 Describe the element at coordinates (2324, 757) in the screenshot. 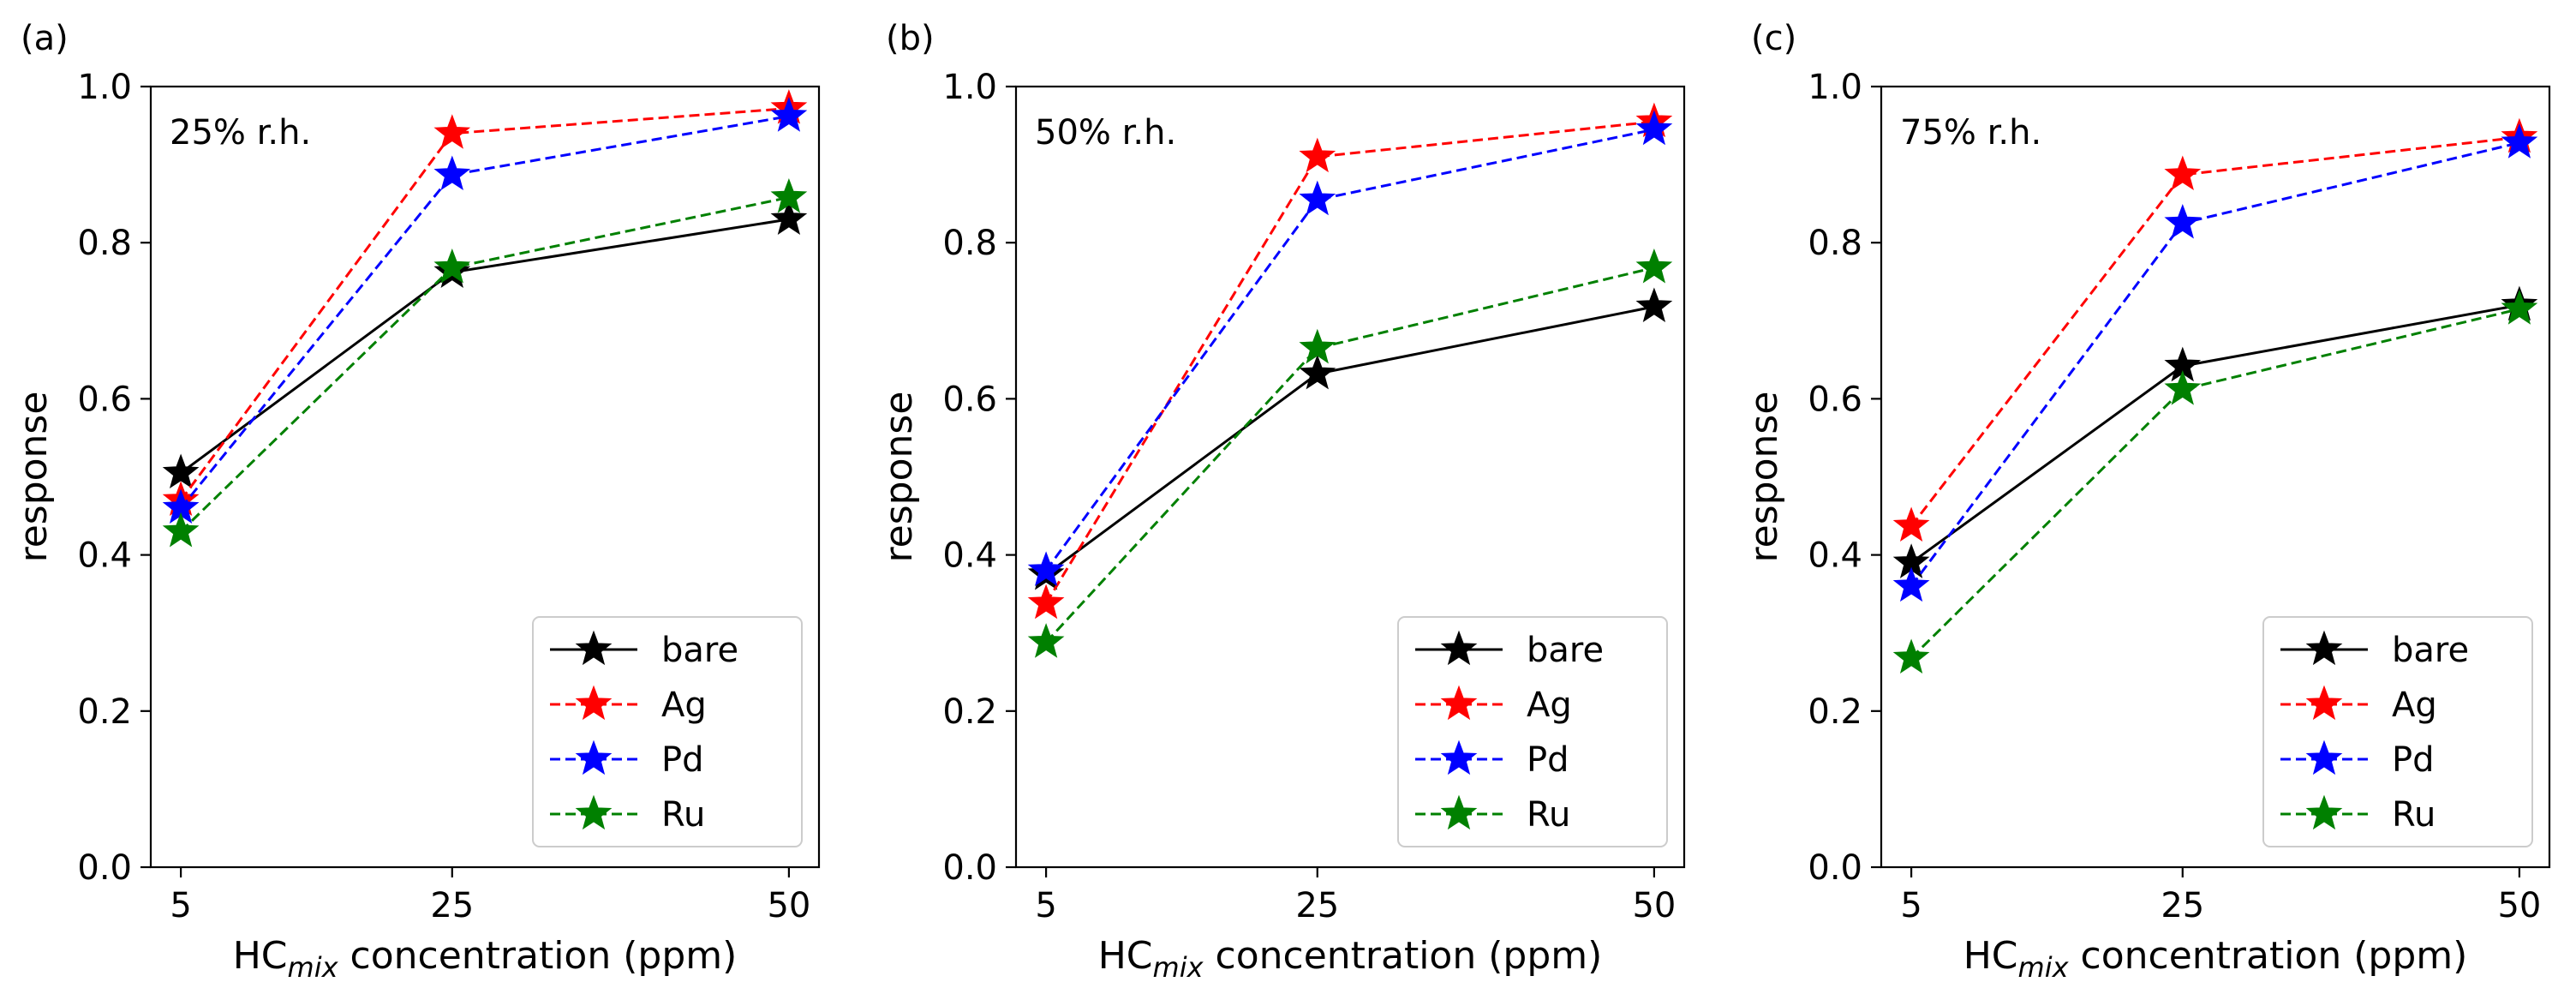

I see `legend-marker-pd` at that location.